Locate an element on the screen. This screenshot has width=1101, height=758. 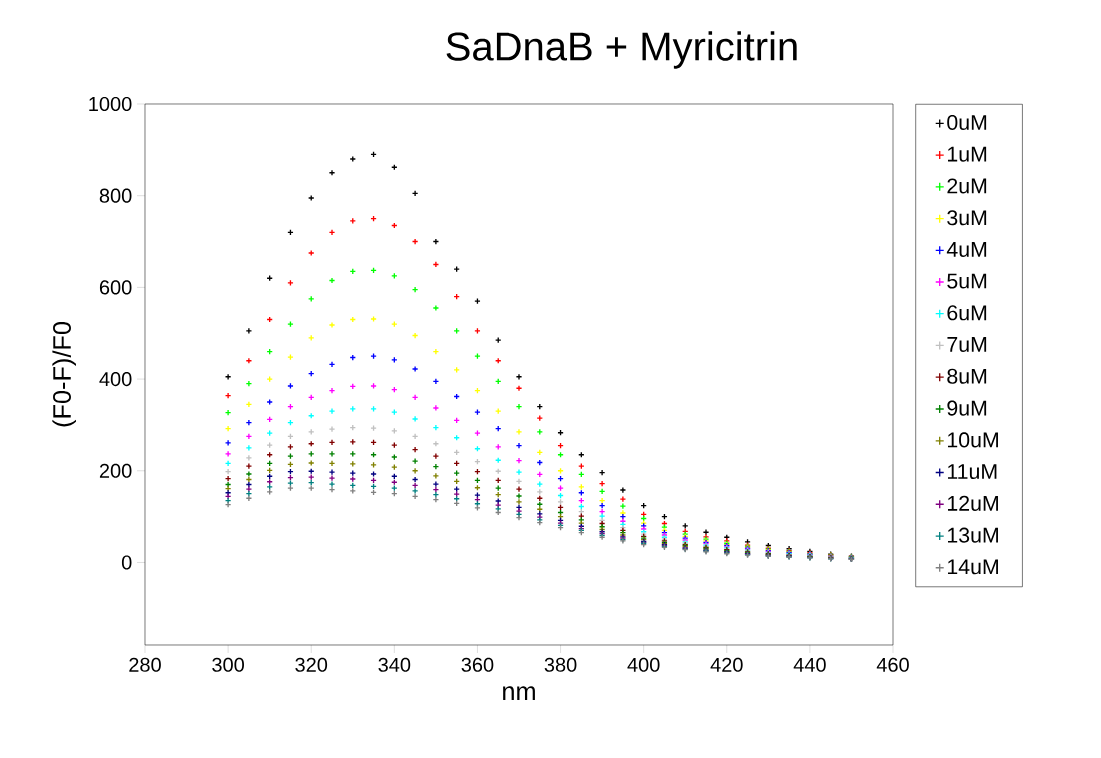
x-tick-label: 360 is located at coordinates (477, 664).